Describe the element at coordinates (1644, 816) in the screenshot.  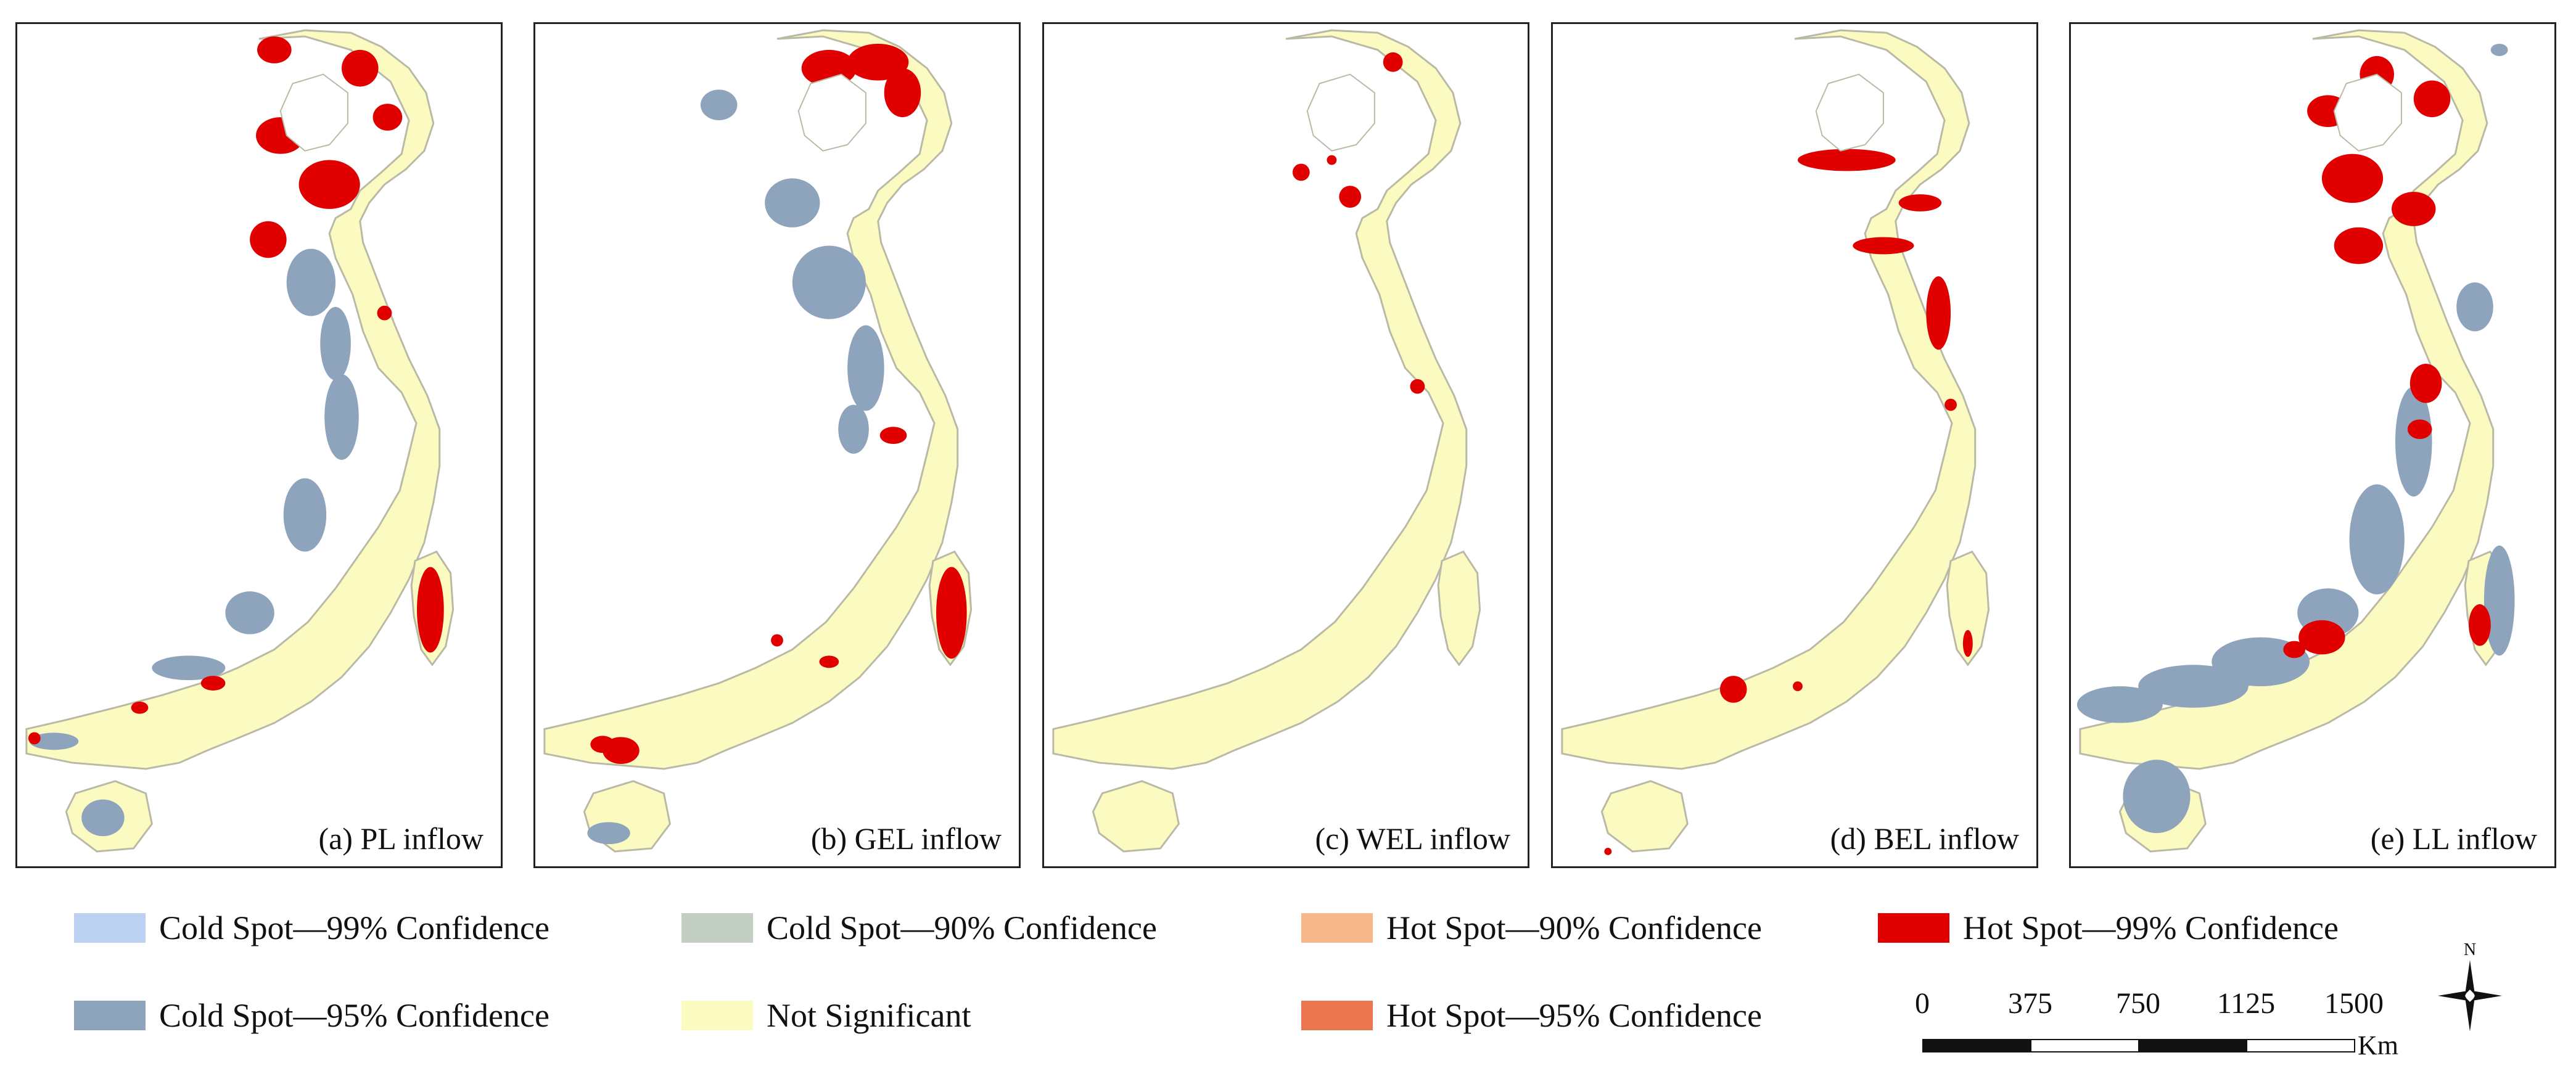
I see `hainan-island` at that location.